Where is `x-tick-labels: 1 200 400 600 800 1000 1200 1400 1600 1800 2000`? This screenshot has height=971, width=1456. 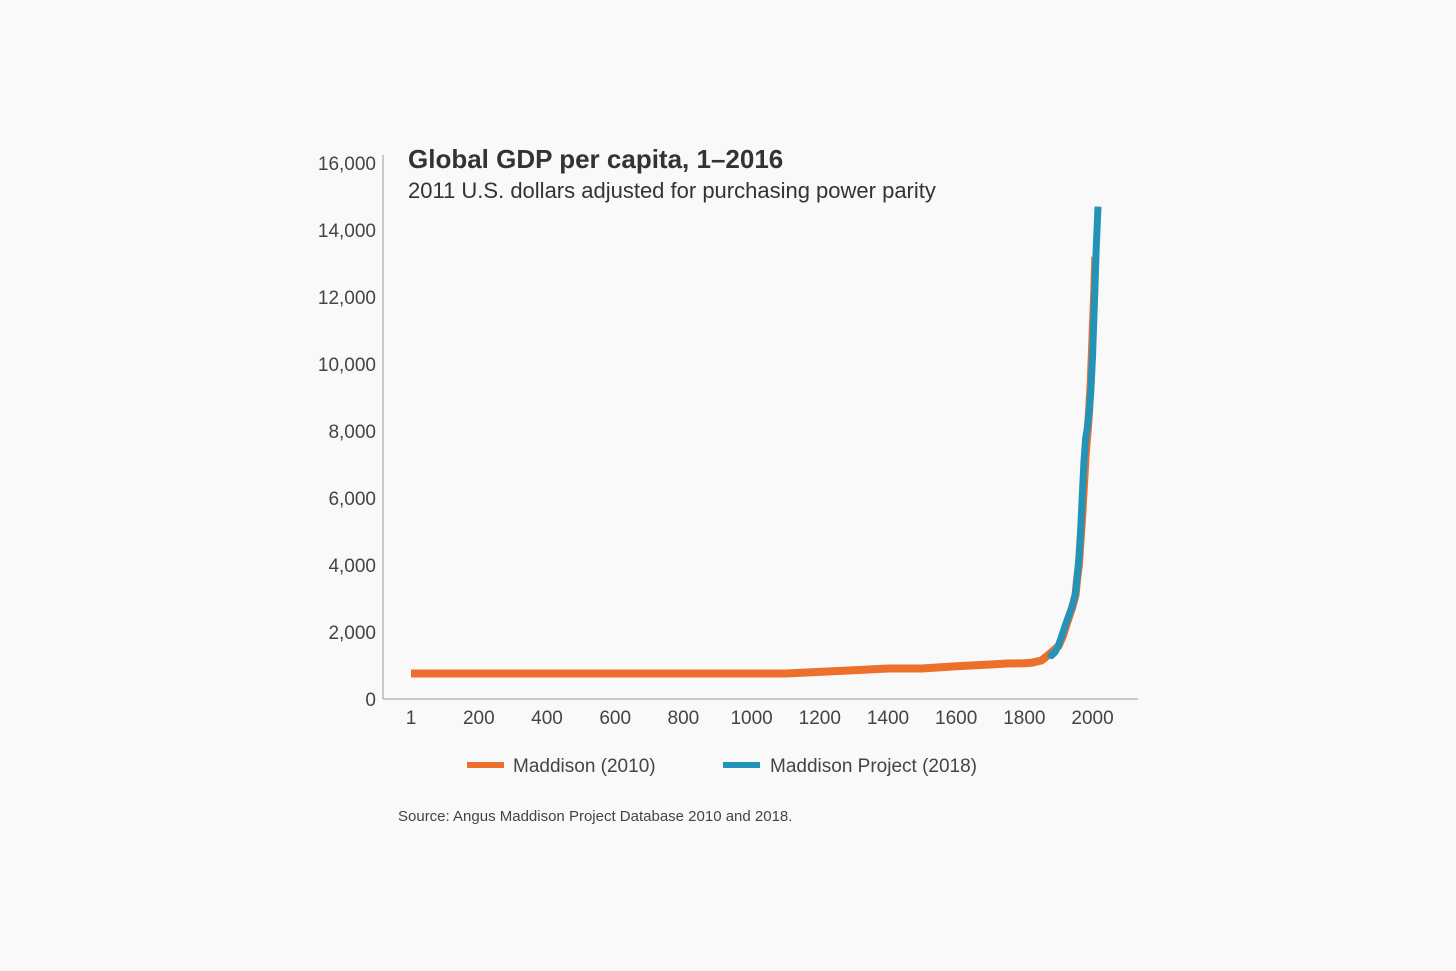 x-tick-labels: 1 200 400 600 800 1000 1200 1400 1600 1800 2000 is located at coordinates (760, 718).